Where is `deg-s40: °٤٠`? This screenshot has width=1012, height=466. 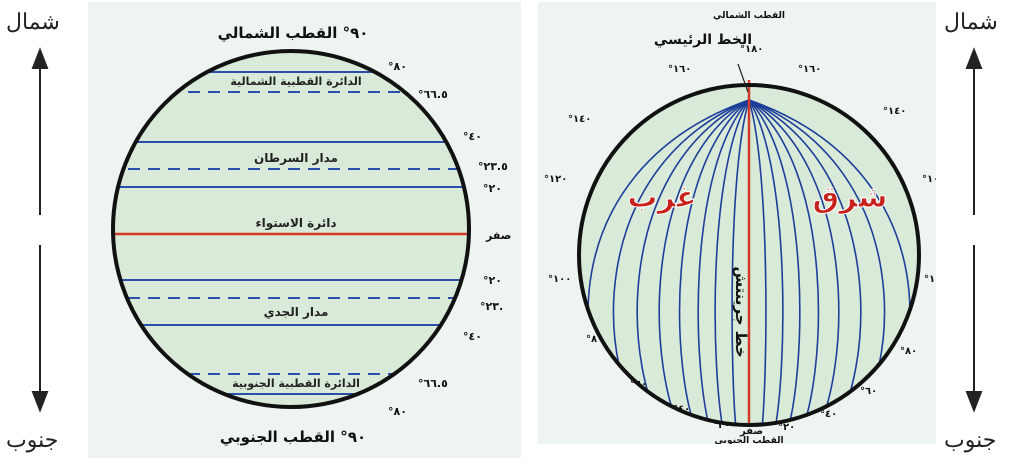
deg-s40: °٤٠ is located at coordinates (472, 336).